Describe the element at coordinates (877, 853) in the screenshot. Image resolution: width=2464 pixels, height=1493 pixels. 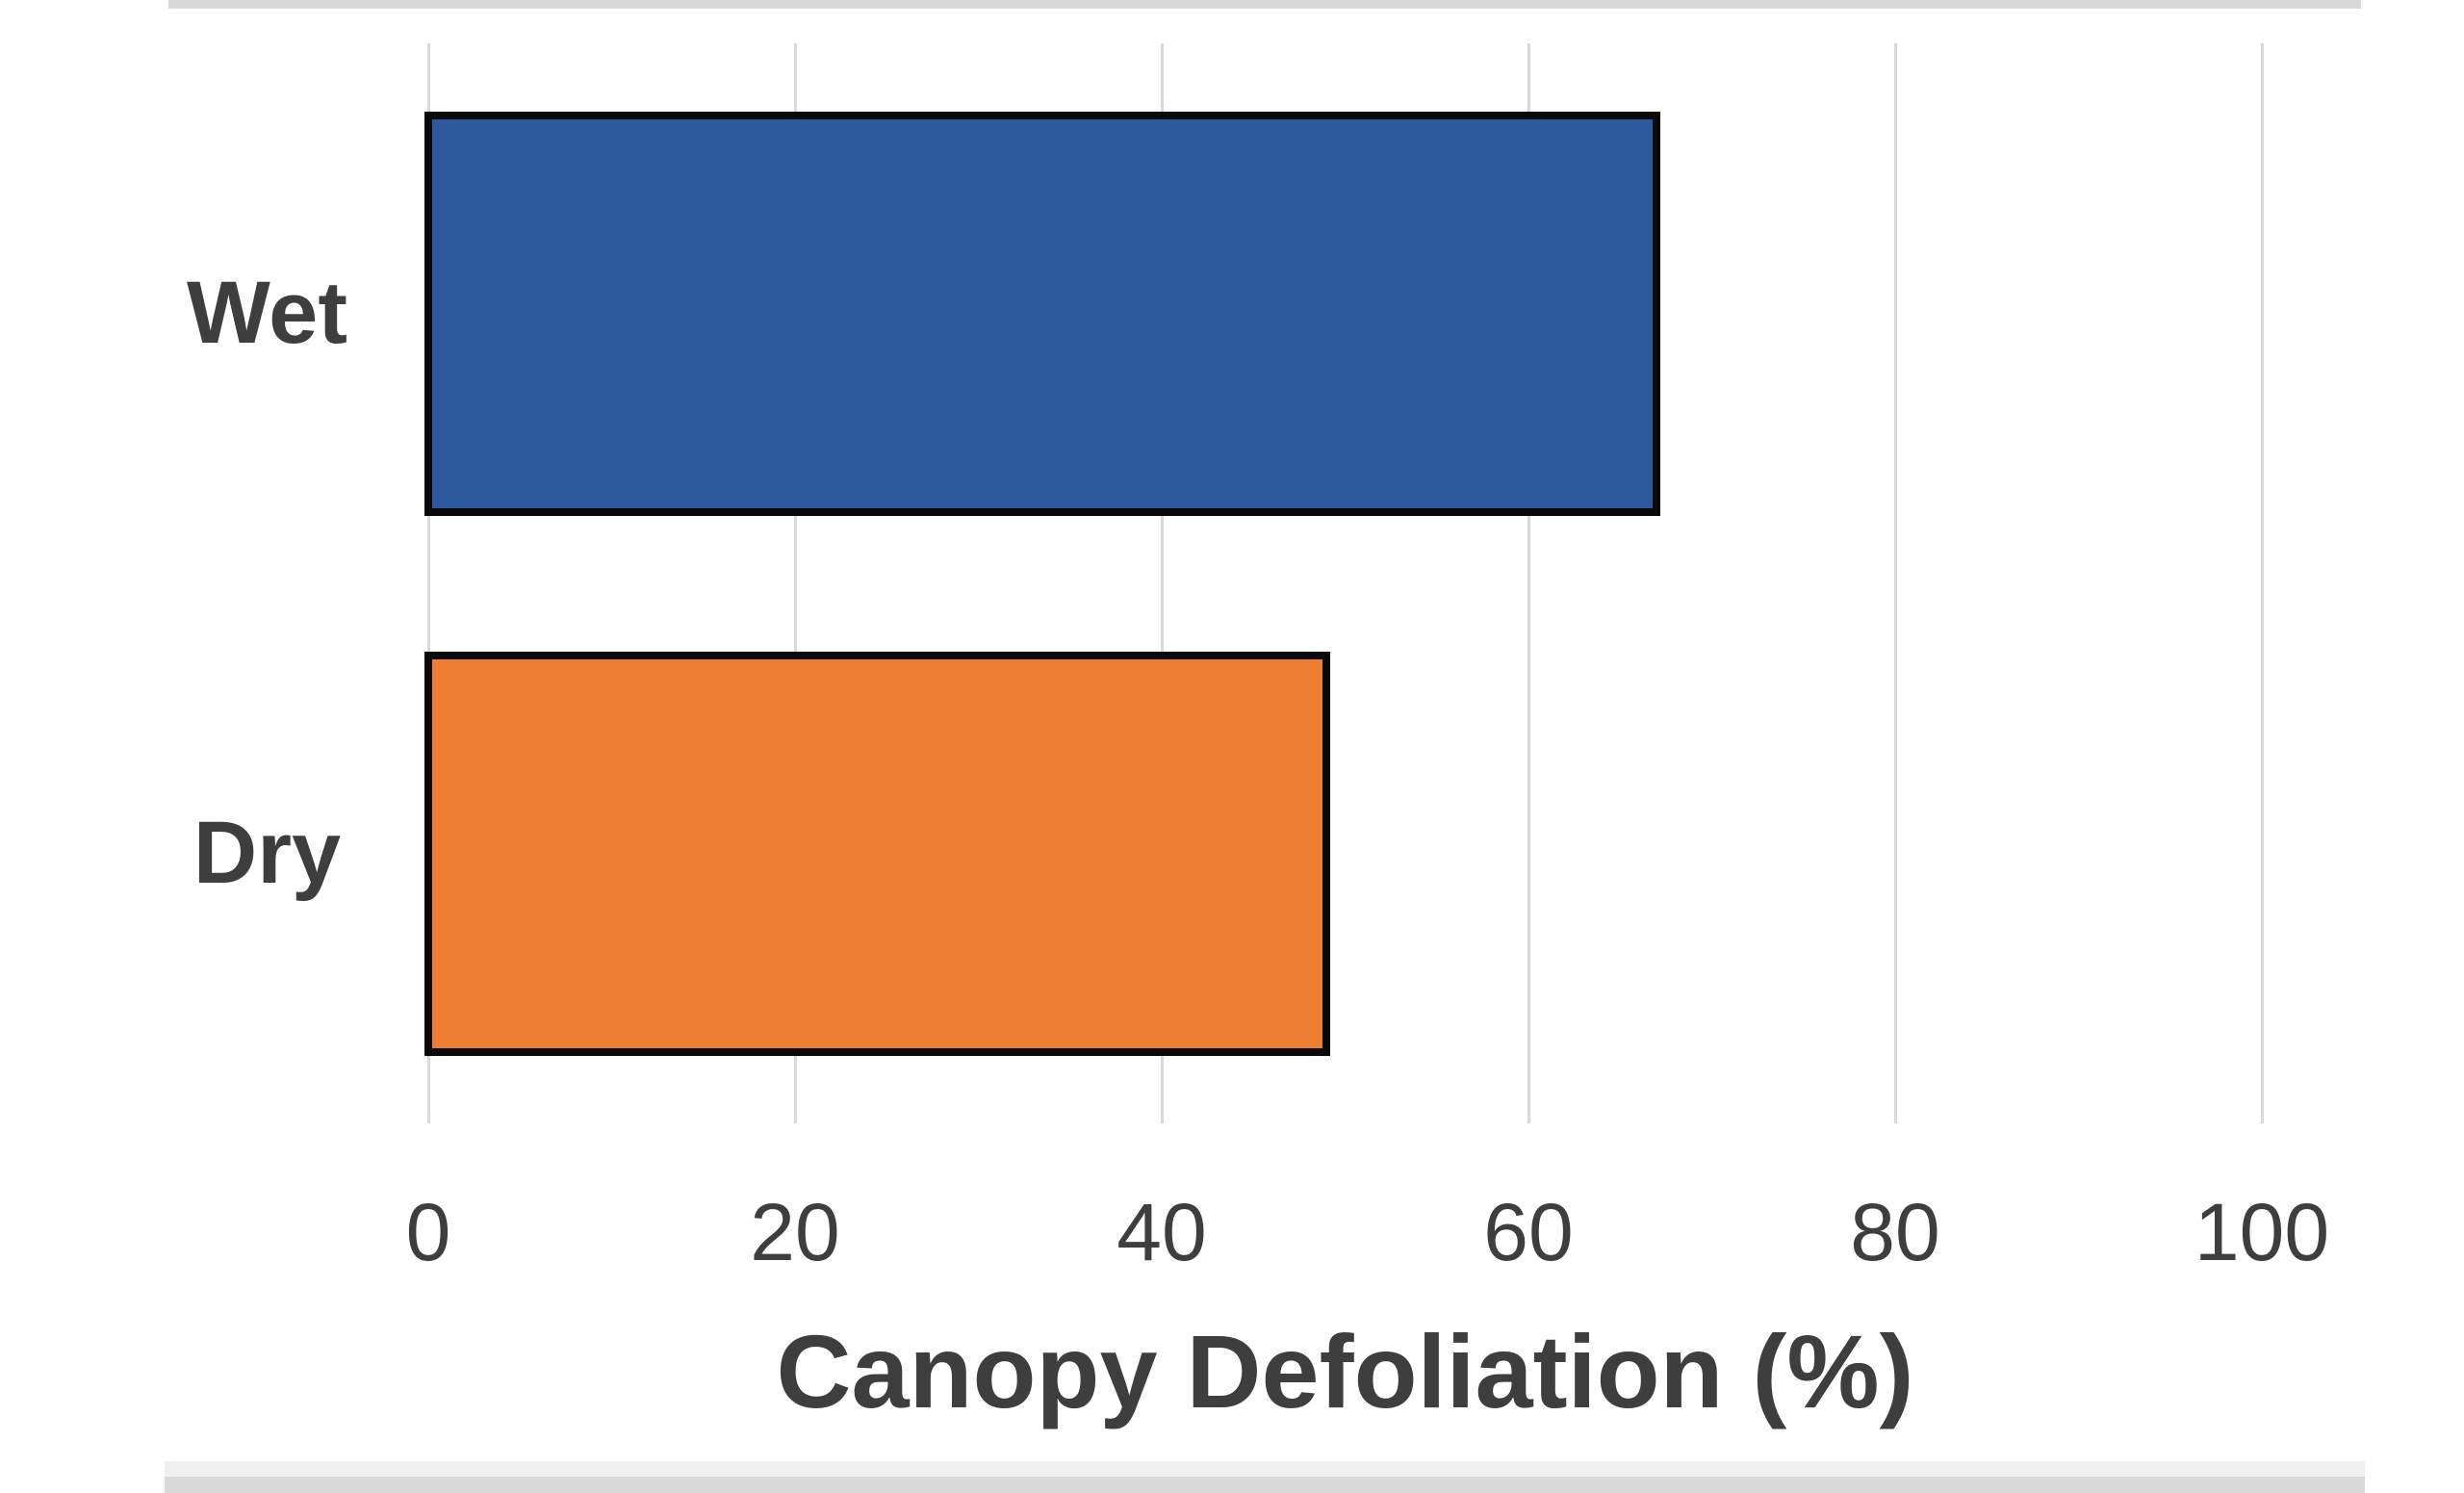
I see `bar-dry` at that location.